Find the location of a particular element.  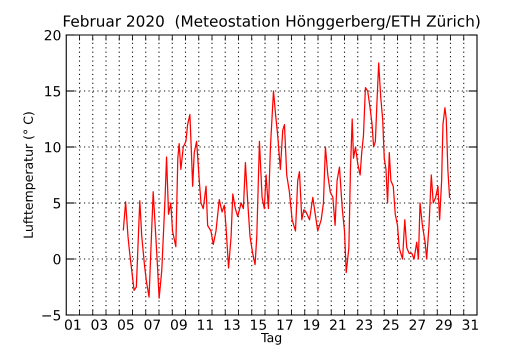

x-tick-label: 31 is located at coordinates (470, 324).